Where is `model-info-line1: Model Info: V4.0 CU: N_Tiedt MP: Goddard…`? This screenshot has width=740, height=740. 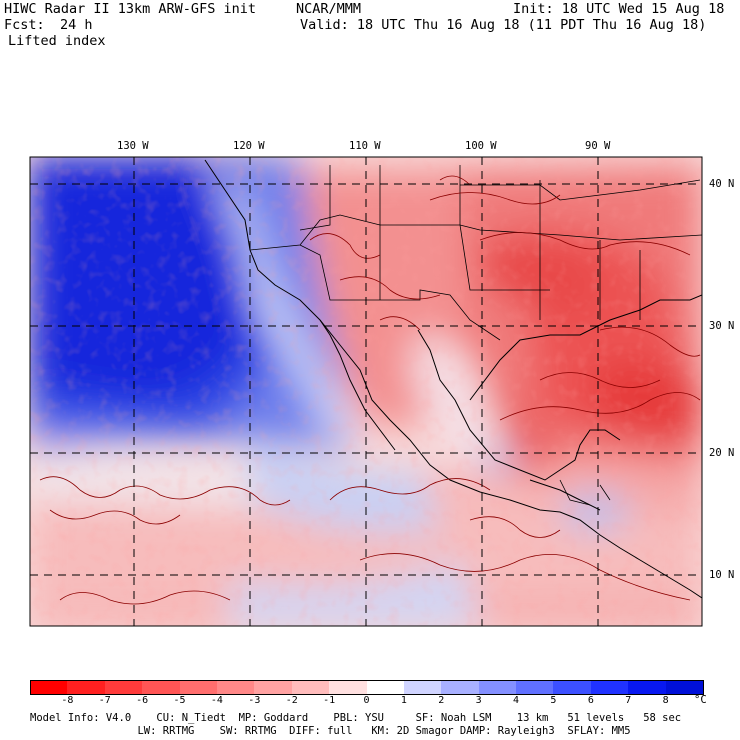
model-info-line1: Model Info: V4.0 CU: N_Tiedt MP: Goddard… is located at coordinates (356, 718).